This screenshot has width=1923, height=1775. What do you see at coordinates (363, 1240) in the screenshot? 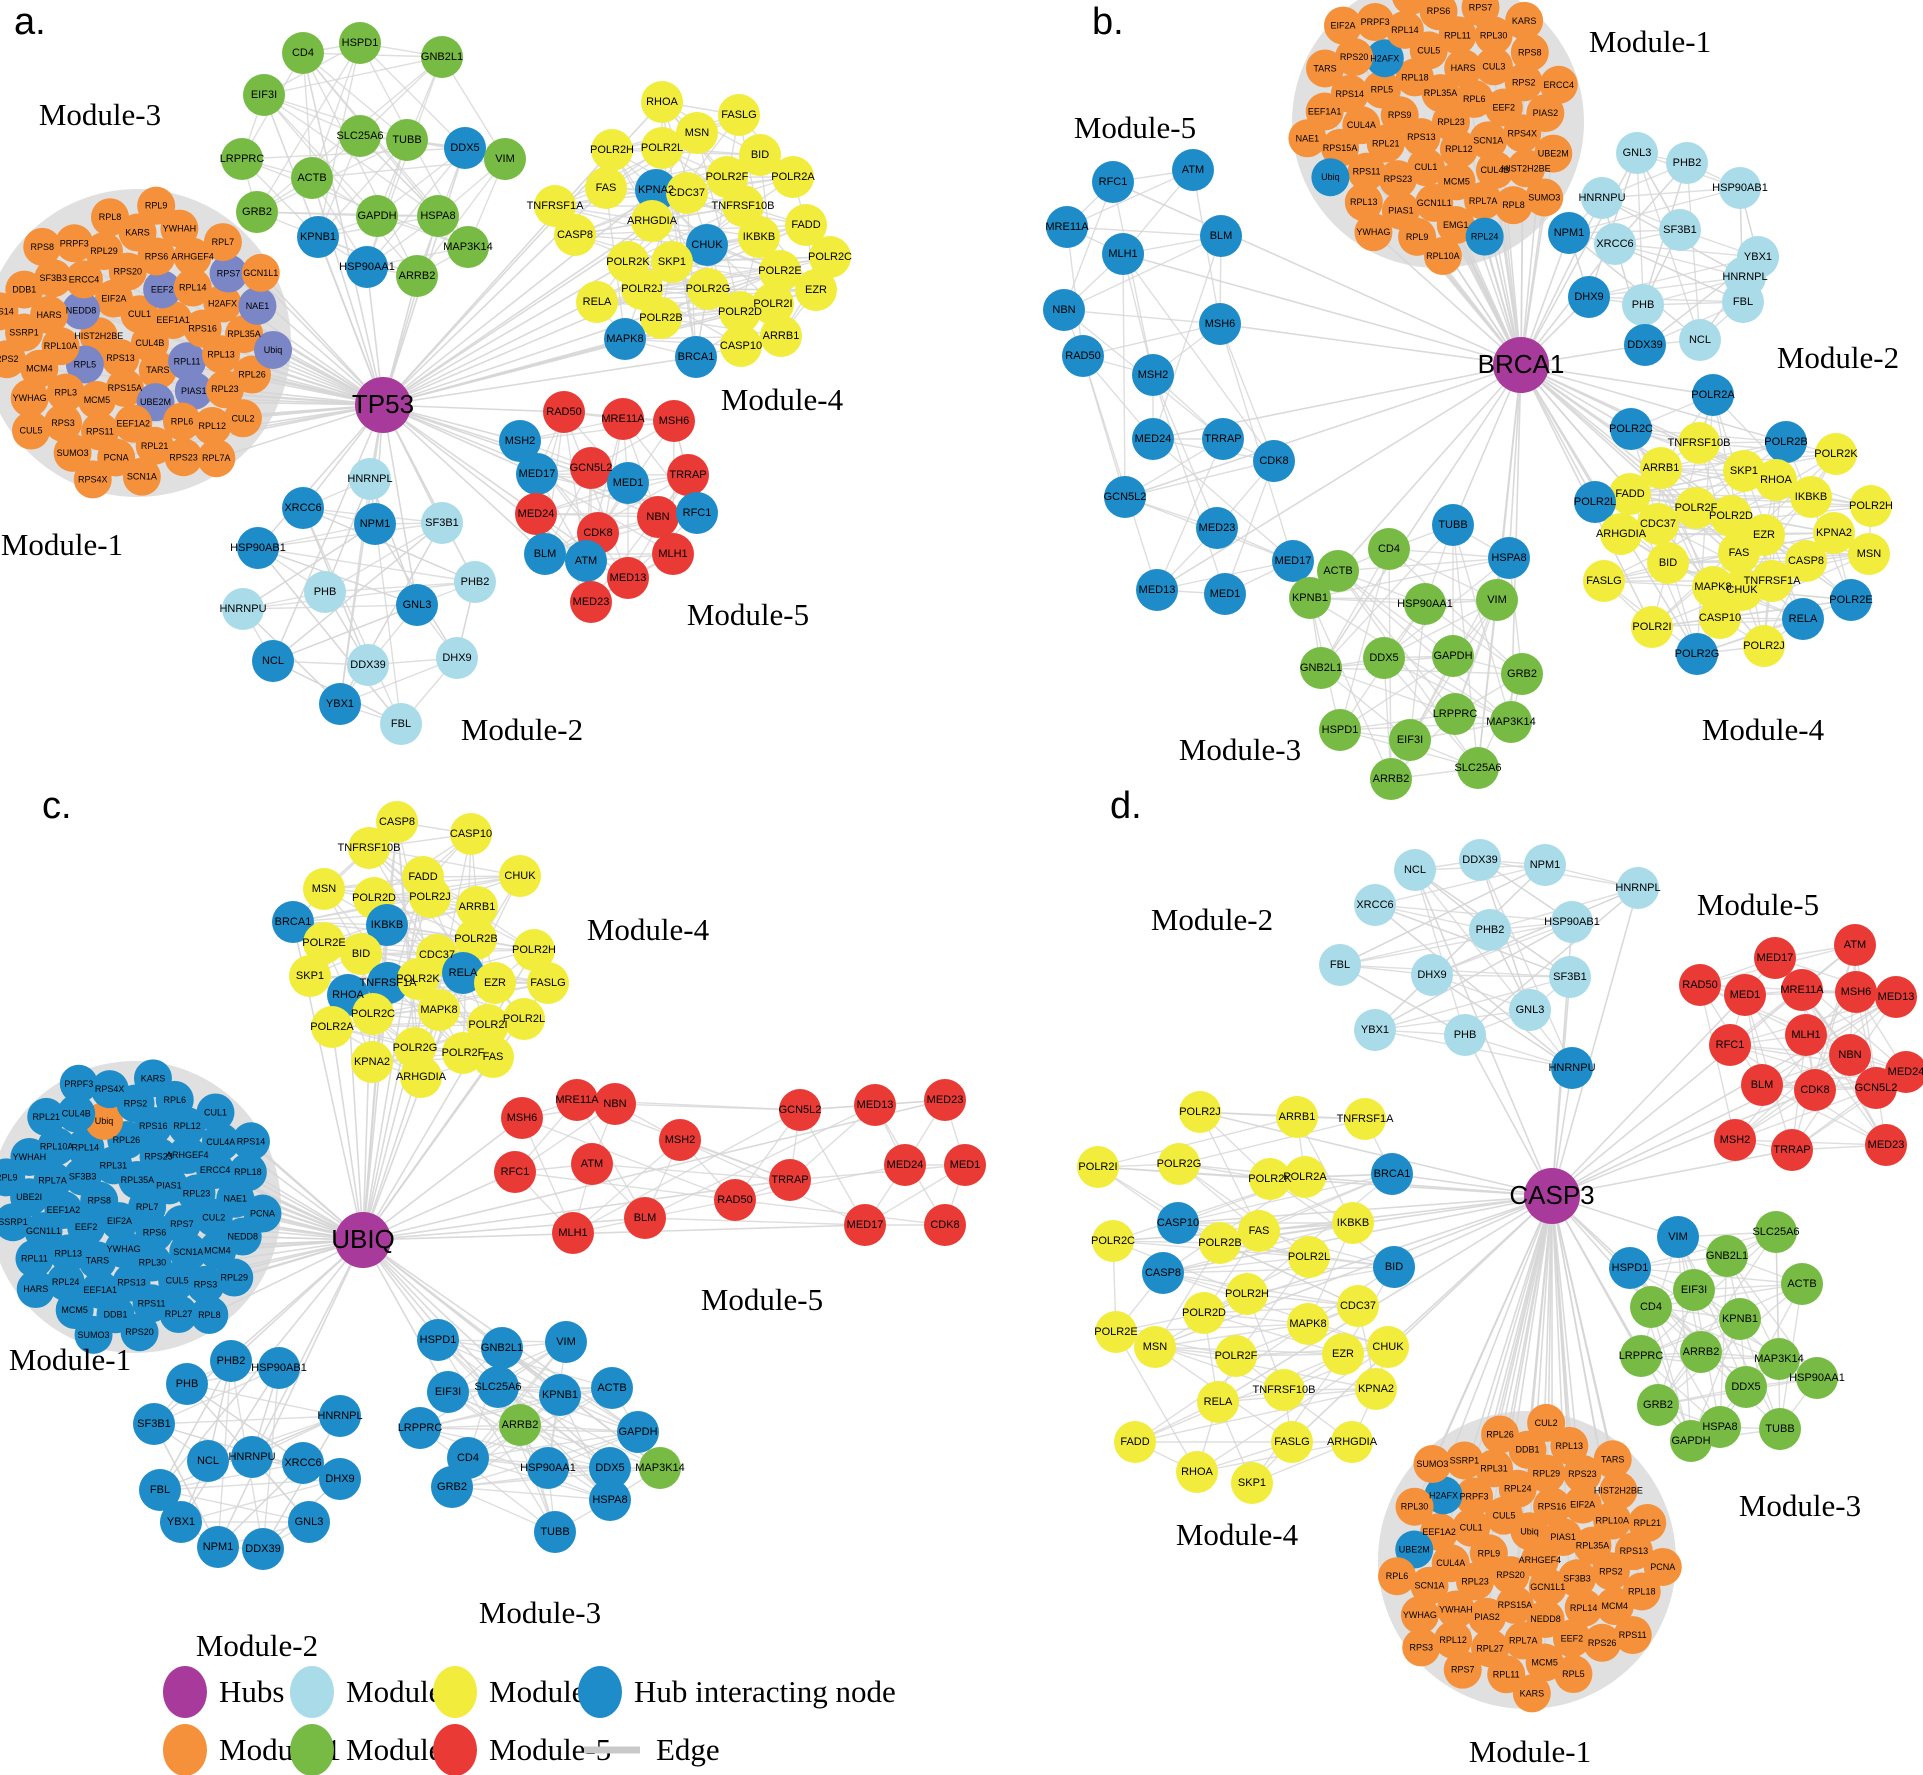
I see `hub-node` at bounding box center [363, 1240].